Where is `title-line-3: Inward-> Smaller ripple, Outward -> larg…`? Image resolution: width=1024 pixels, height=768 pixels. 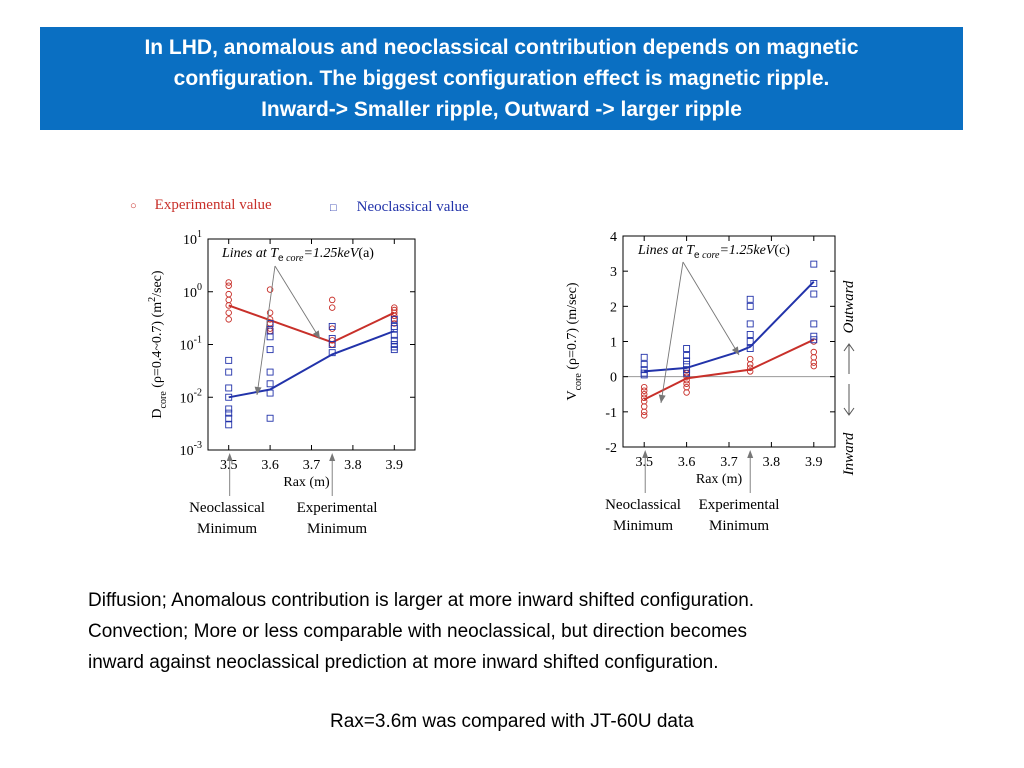 title-line-3: Inward-> Smaller ripple, Outward -> larg… is located at coordinates (501, 109).